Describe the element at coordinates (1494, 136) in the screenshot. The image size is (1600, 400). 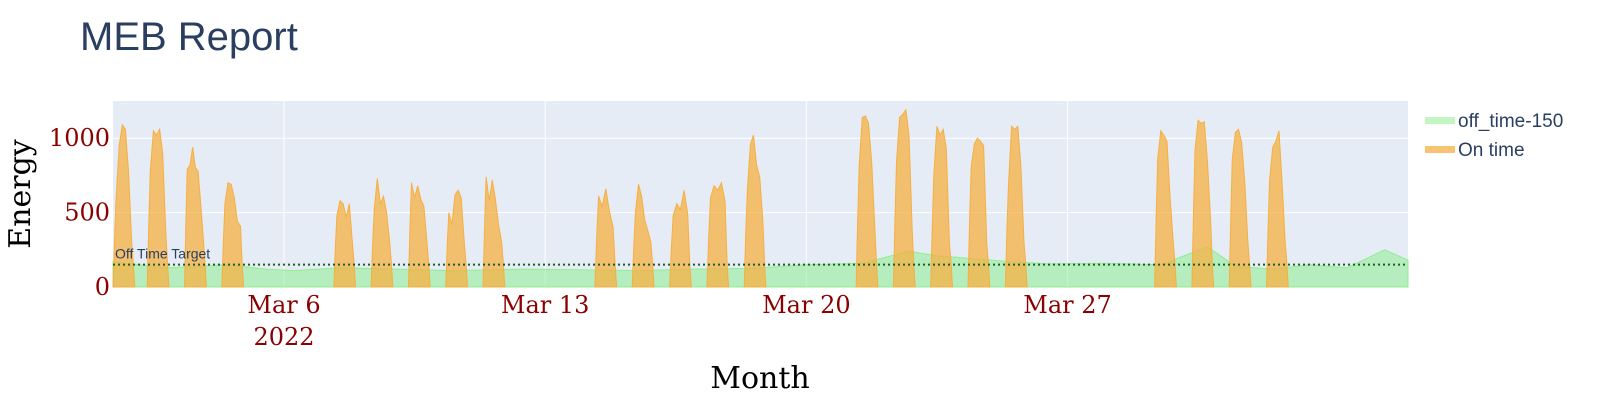
I see `legend: off_time-150 On time` at that location.